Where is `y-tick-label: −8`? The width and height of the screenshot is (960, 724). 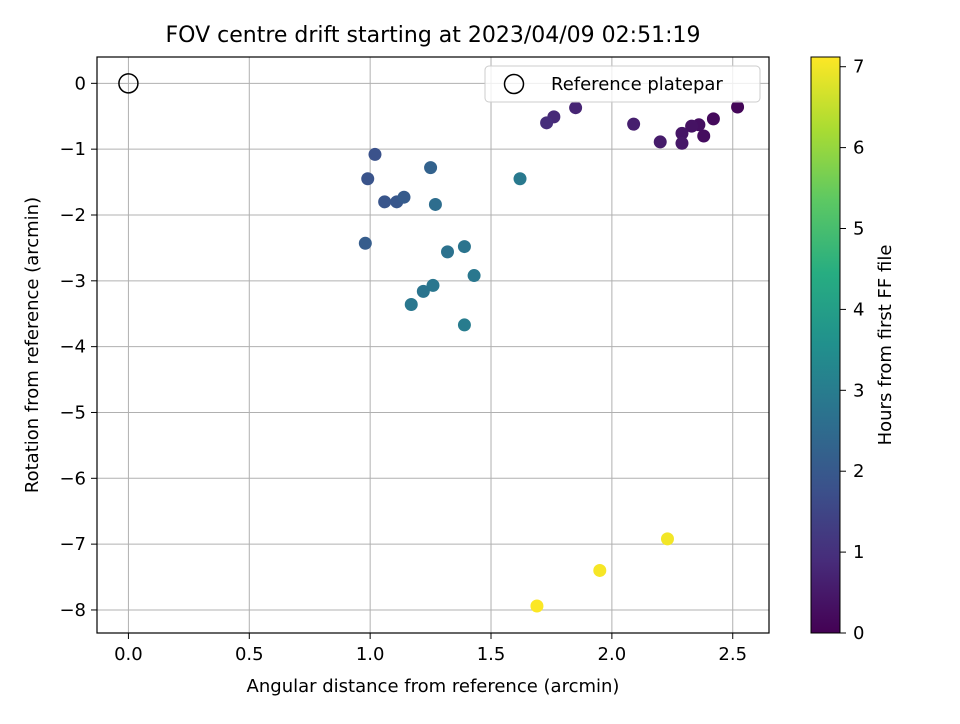 y-tick-label: −8 is located at coordinates (72, 610).